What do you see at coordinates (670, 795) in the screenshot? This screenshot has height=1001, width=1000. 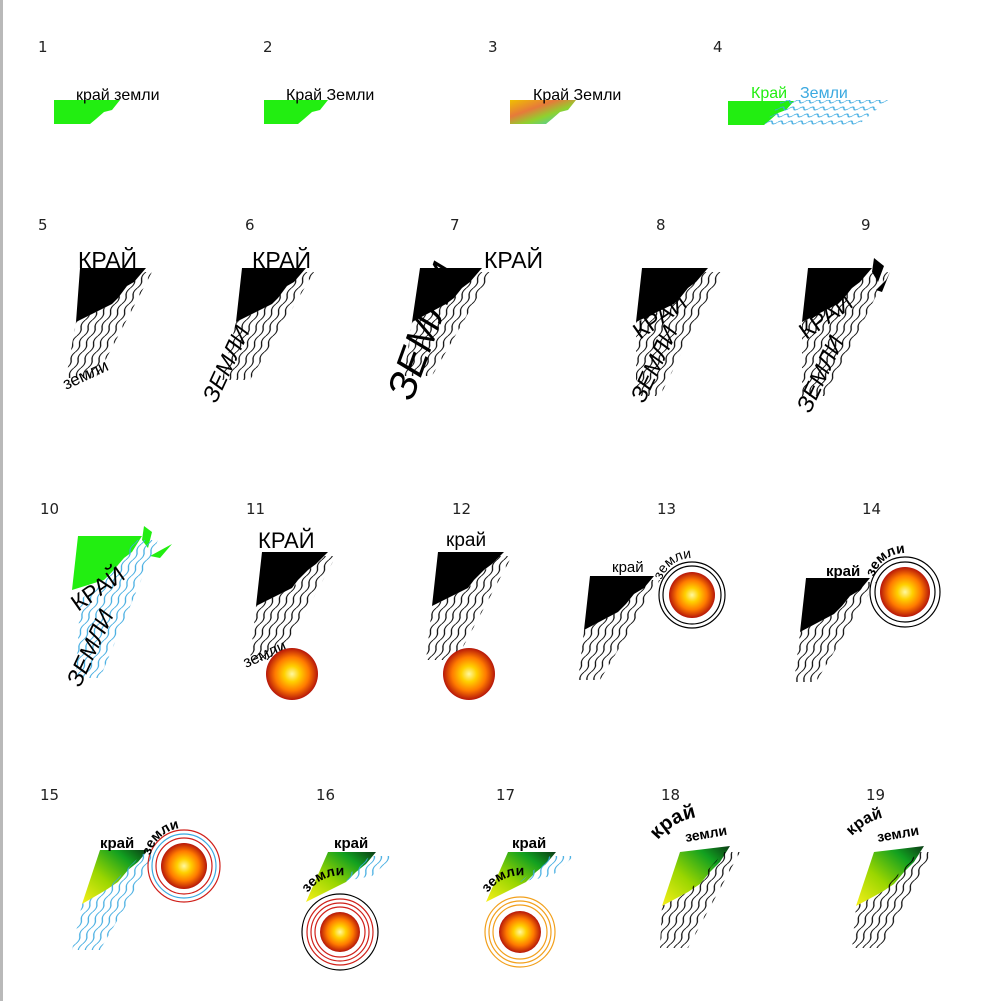 I see `variant-number: 18` at bounding box center [670, 795].